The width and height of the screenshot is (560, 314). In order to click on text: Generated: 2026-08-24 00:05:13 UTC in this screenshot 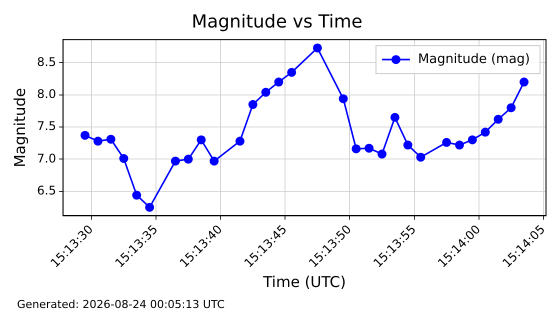, I will do `click(121, 304)`.